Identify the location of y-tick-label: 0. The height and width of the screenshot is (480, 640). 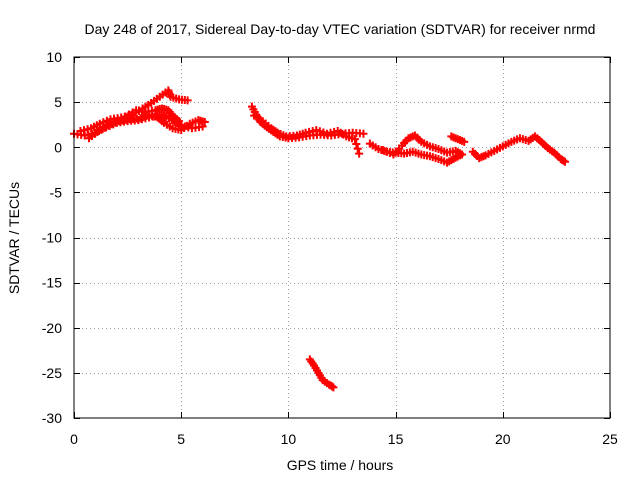
(58, 147).